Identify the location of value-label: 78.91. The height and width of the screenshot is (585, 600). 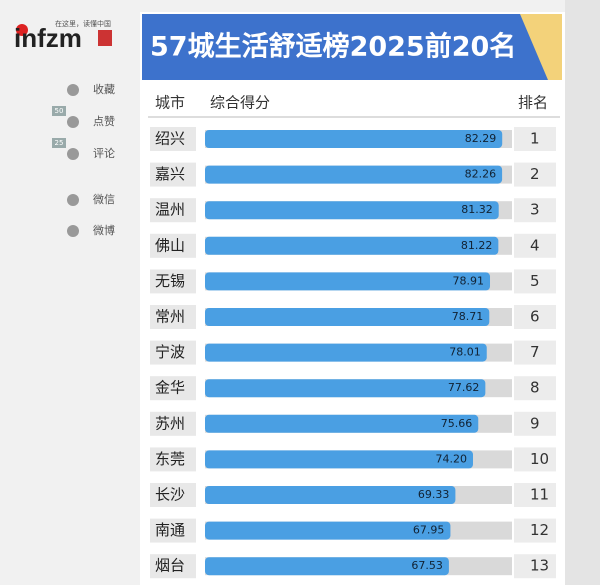
(469, 280).